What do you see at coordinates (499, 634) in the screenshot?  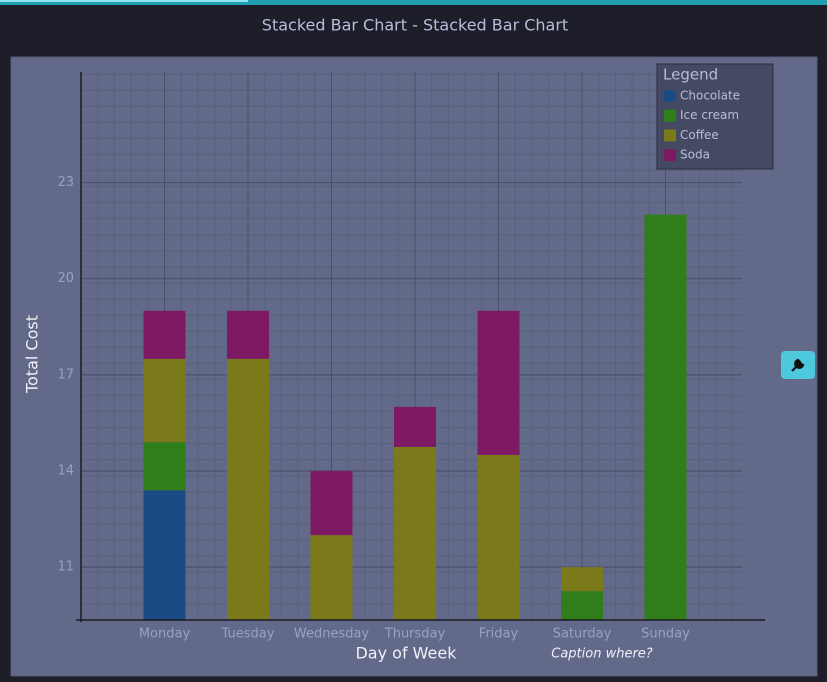 I see `x-tick-label: Friday` at bounding box center [499, 634].